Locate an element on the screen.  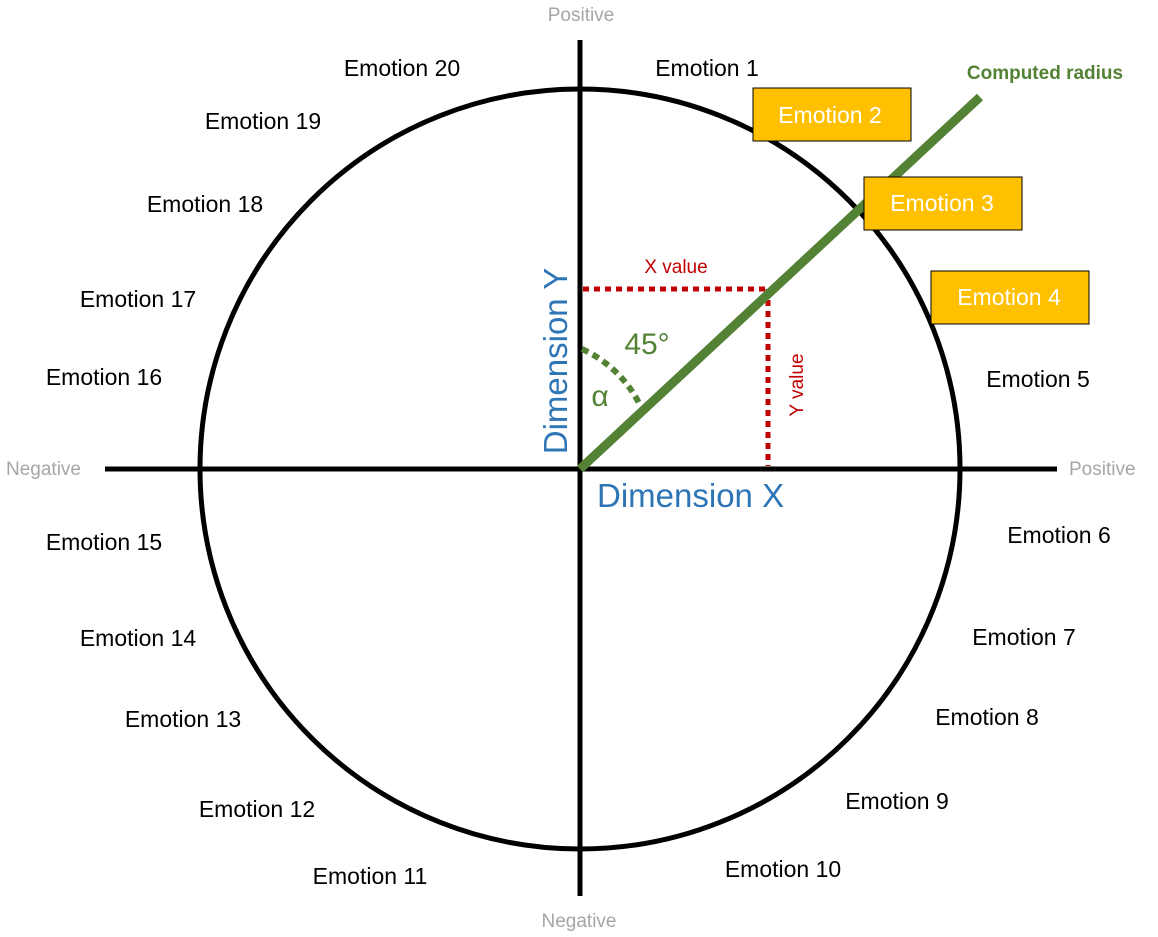
emotion-label-17: Emotion 17 is located at coordinates (138, 299).